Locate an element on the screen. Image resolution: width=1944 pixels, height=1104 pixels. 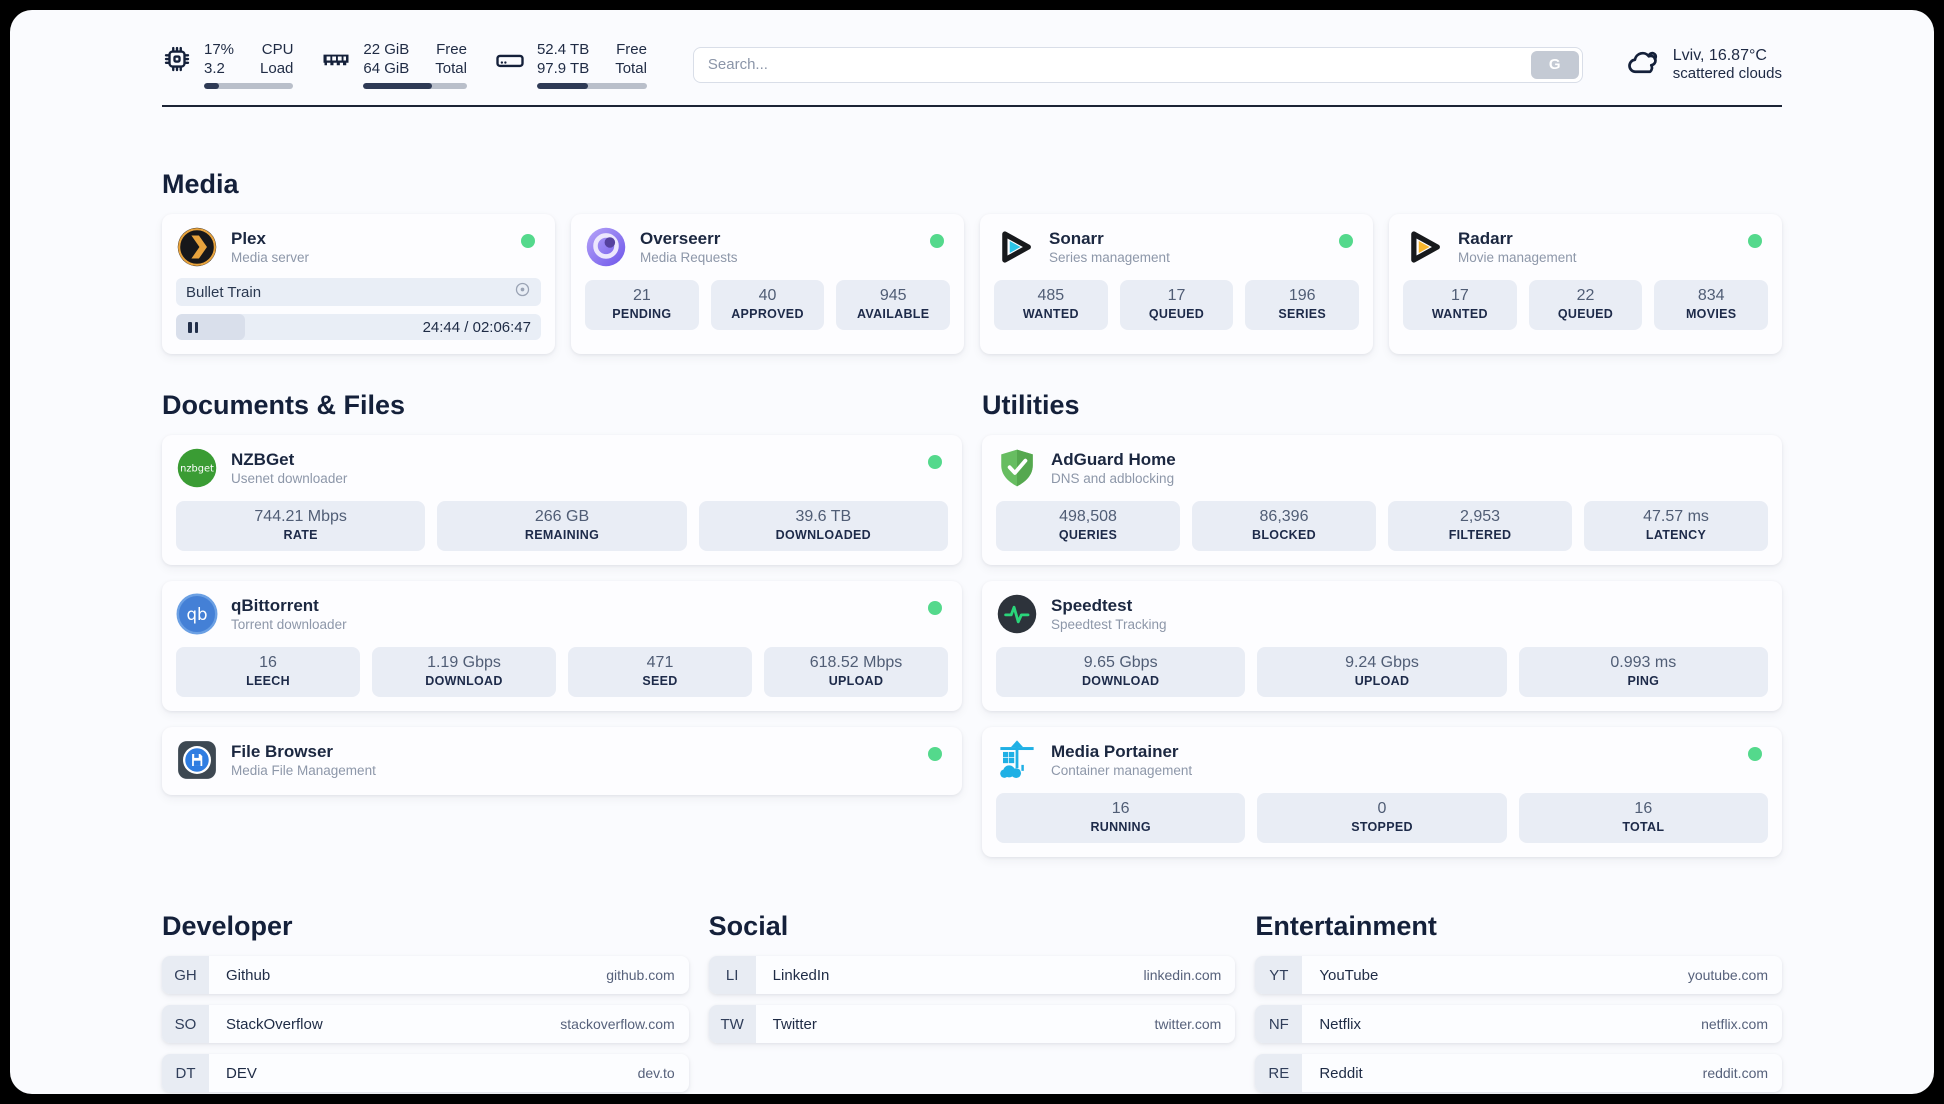
ram-icon is located at coordinates (336, 59).